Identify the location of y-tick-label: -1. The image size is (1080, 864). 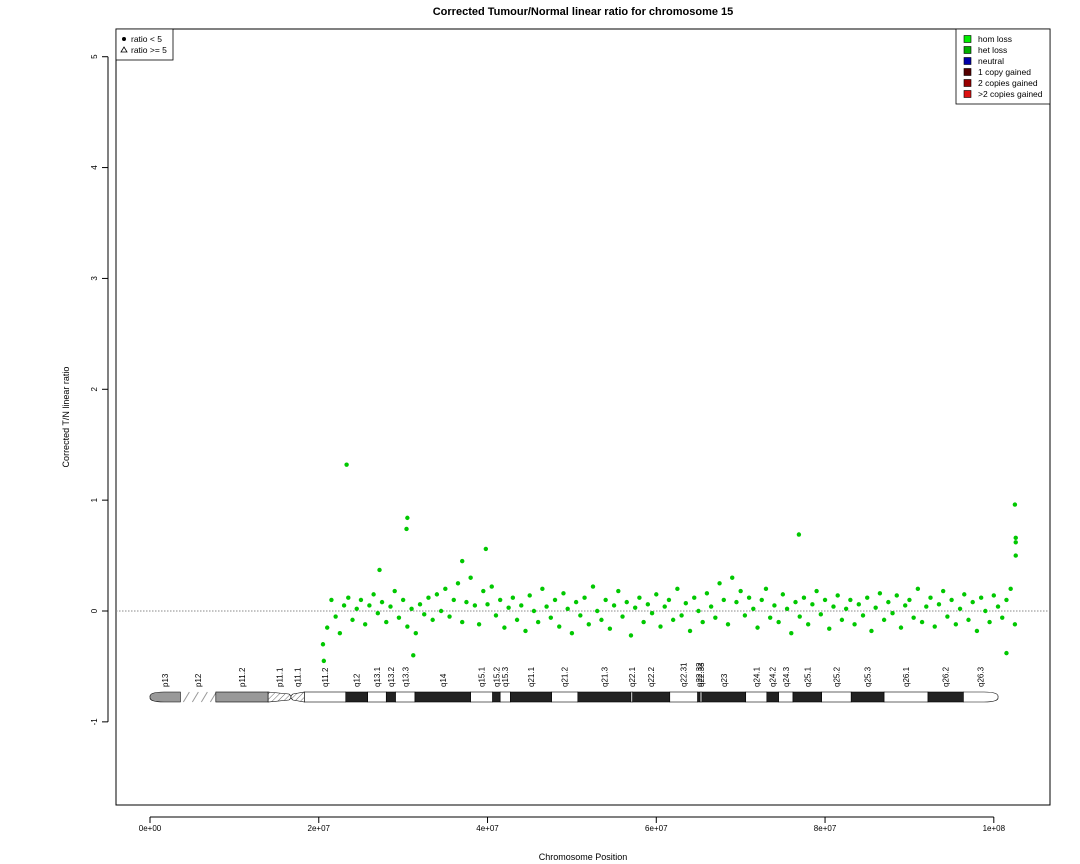
(94, 722).